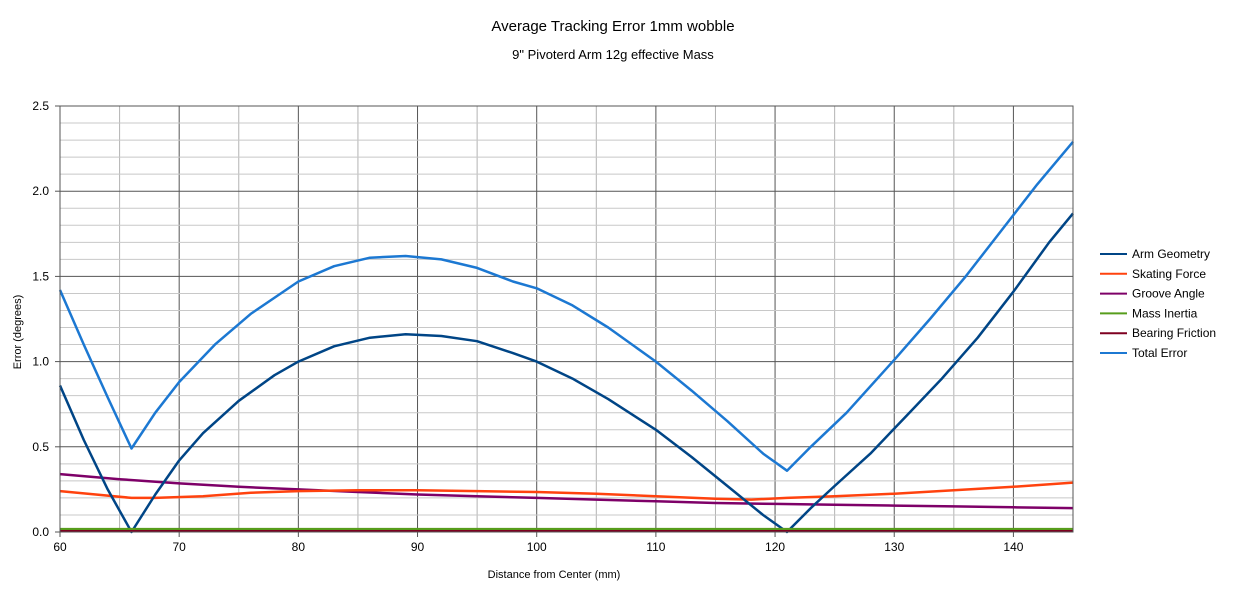  What do you see at coordinates (1168, 294) in the screenshot?
I see `legend-entry-label: Groove Angle` at bounding box center [1168, 294].